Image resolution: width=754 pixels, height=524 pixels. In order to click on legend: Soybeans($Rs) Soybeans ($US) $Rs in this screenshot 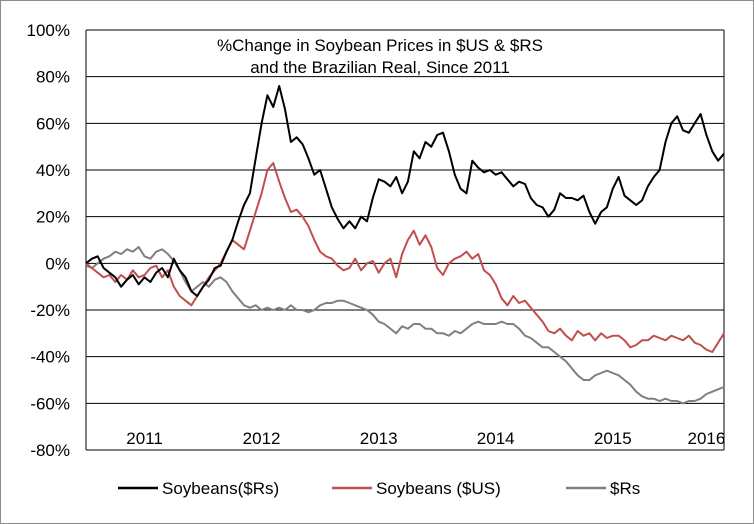, I will do `click(379, 488)`.